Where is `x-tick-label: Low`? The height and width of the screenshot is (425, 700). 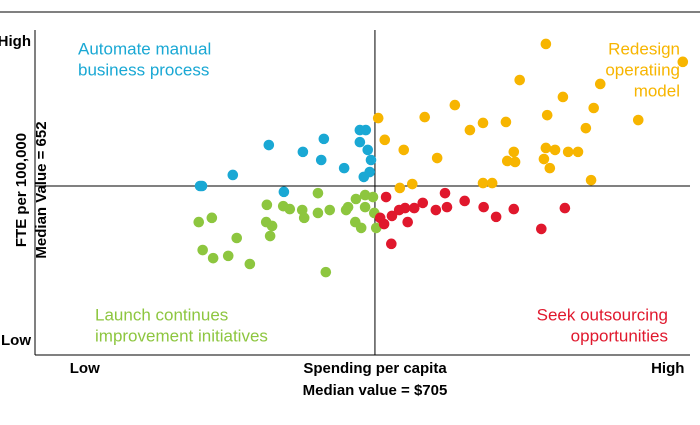
x-tick-label: Low is located at coordinates (85, 368).